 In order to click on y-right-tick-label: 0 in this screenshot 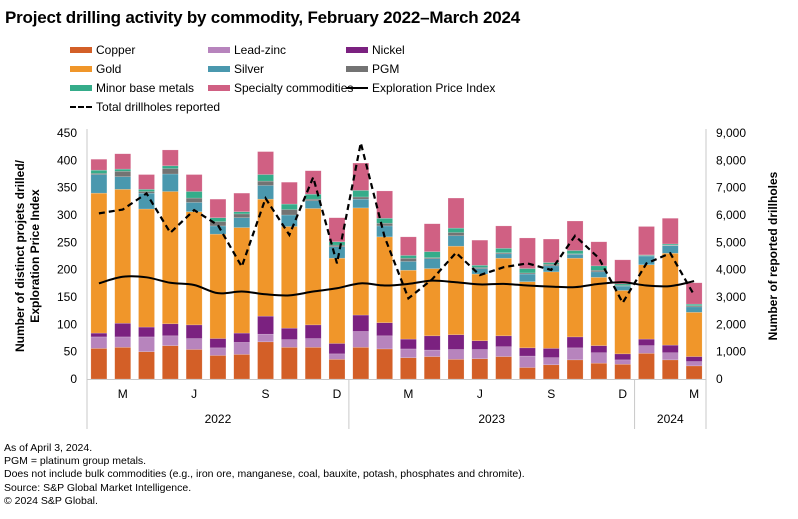, I will do `click(719, 379)`.